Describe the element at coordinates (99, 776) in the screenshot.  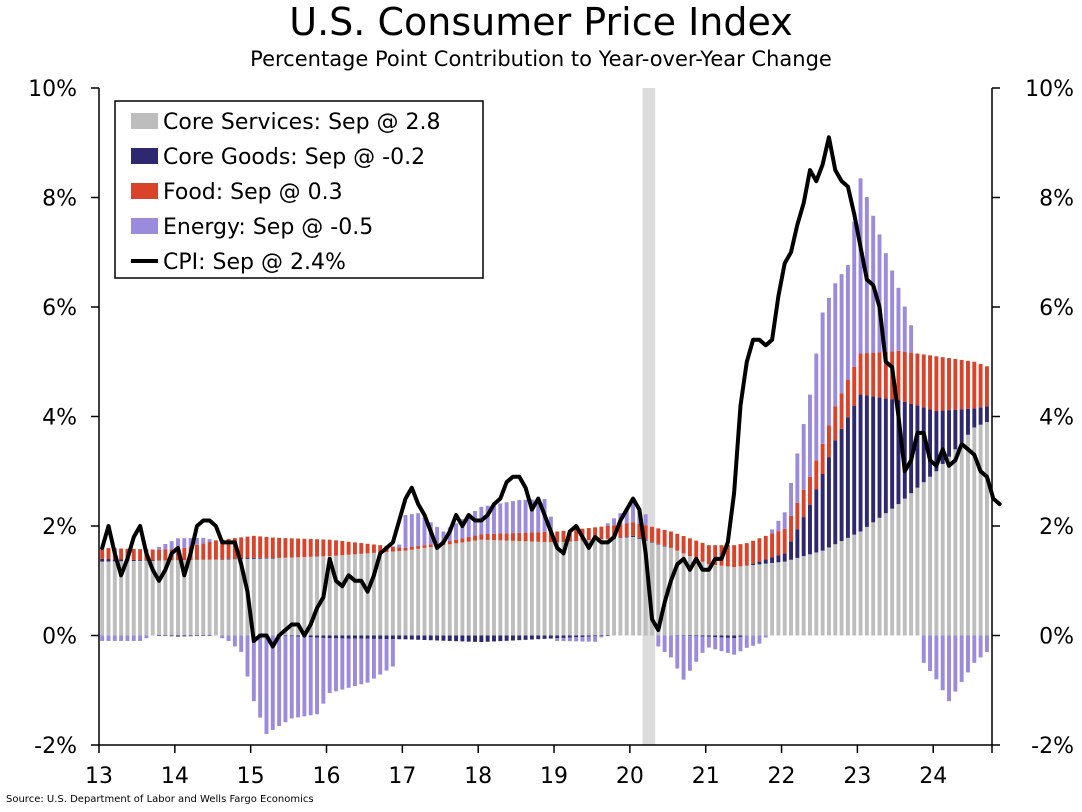
I see `x-tick-label: 13` at that location.